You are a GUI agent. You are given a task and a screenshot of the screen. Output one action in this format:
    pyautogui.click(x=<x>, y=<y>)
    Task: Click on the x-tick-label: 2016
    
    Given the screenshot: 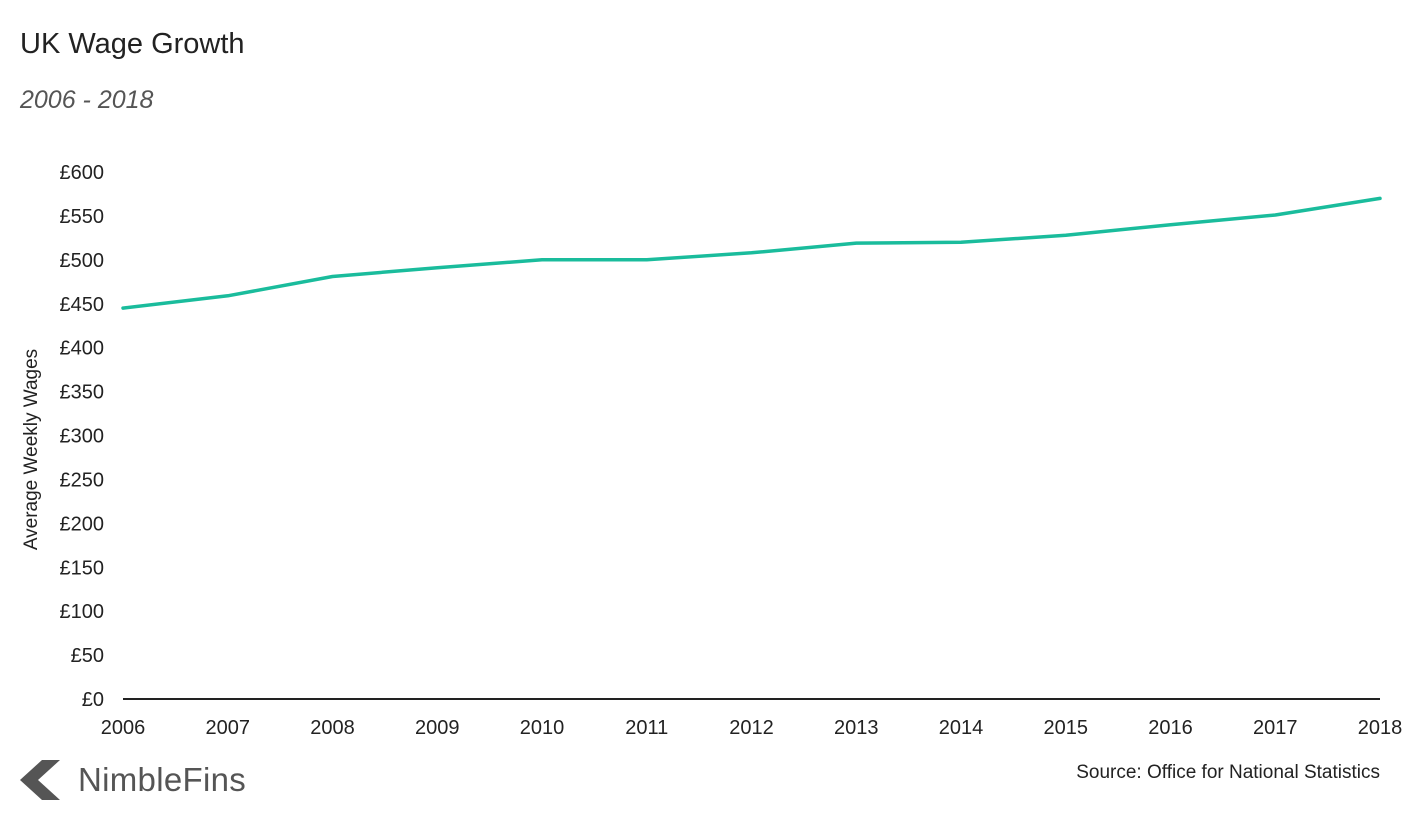 What is the action you would take?
    pyautogui.click(x=1170, y=728)
    